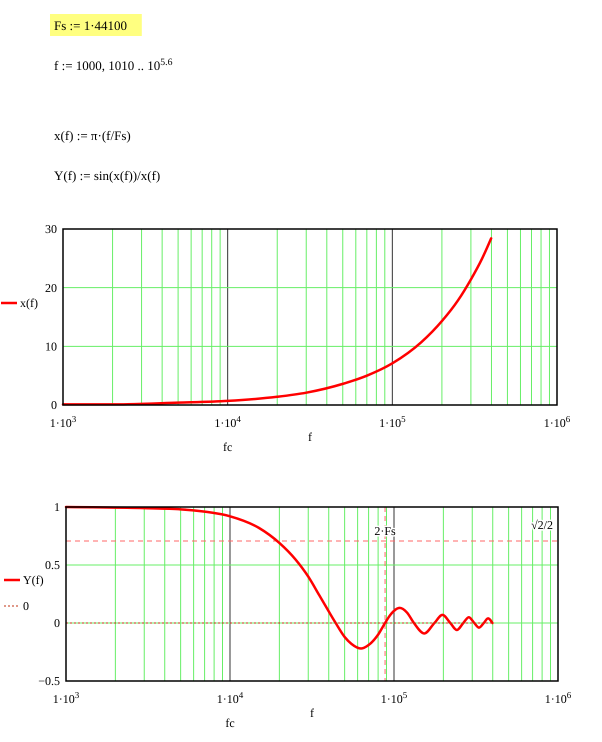 Image resolution: width=602 pixels, height=742 pixels. What do you see at coordinates (29, 303) in the screenshot?
I see `legend-label: x(f)` at bounding box center [29, 303].